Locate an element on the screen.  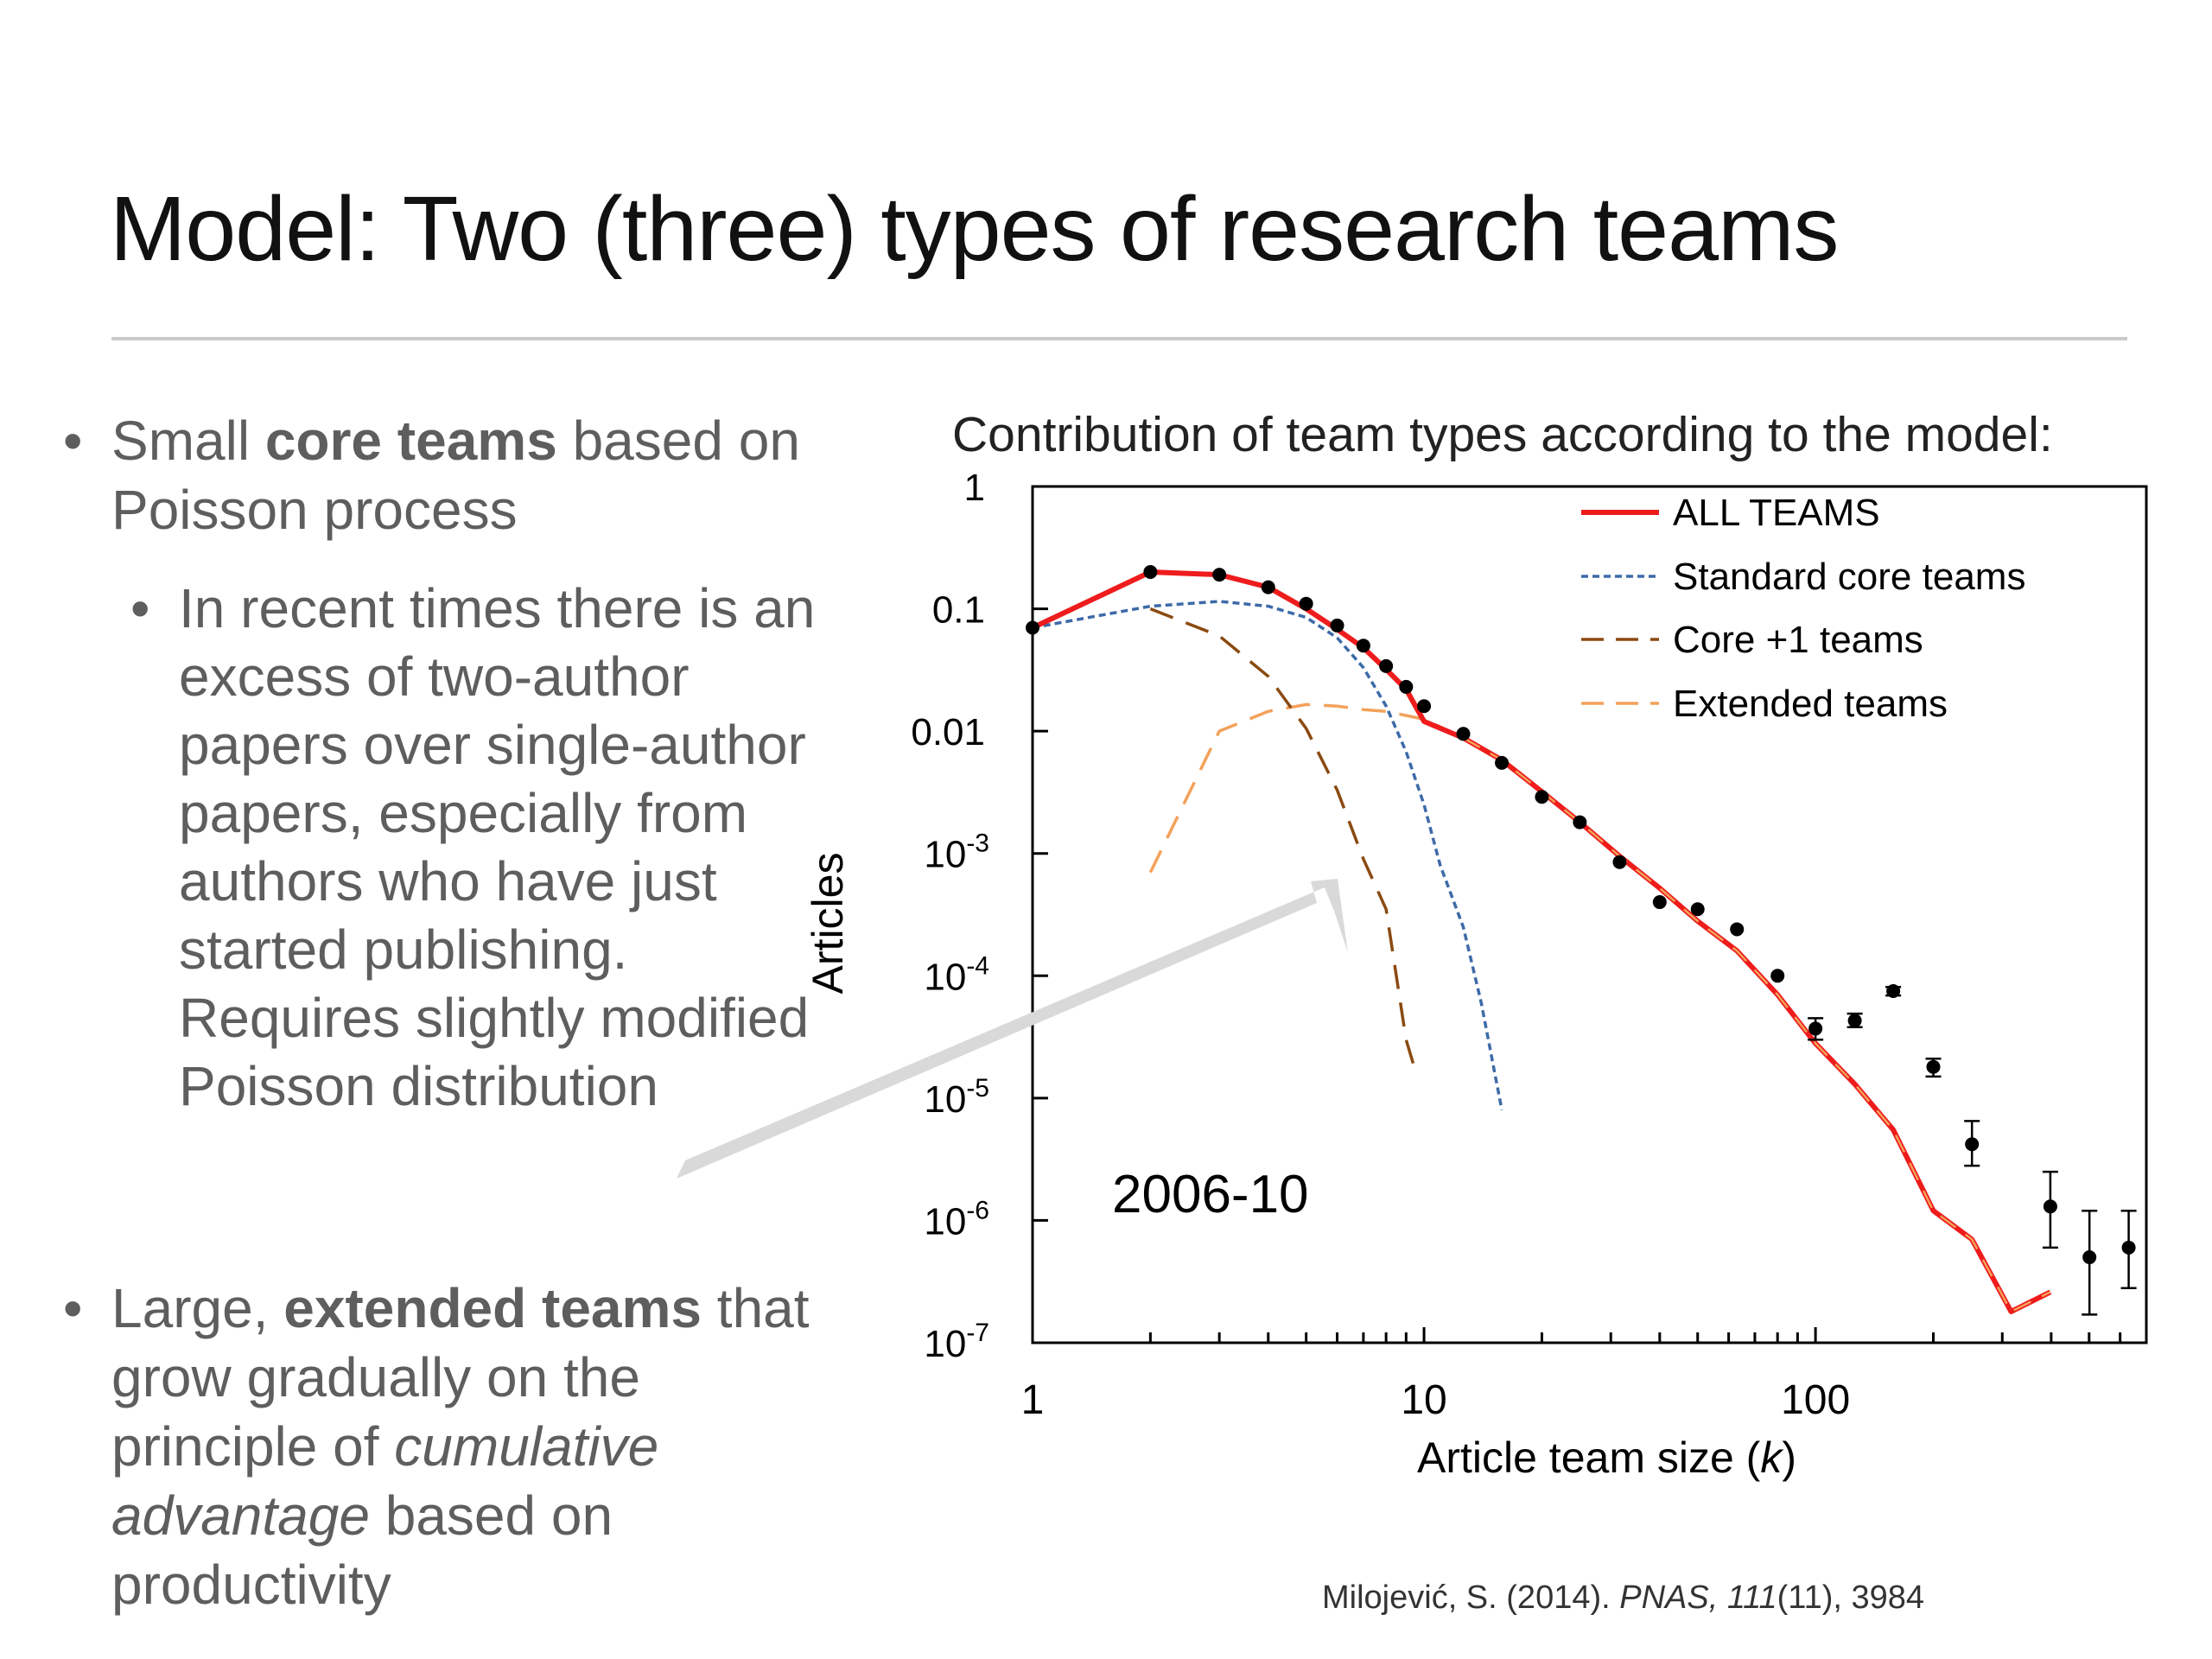
period-annotation: 2006-10 is located at coordinates (1210, 1194).